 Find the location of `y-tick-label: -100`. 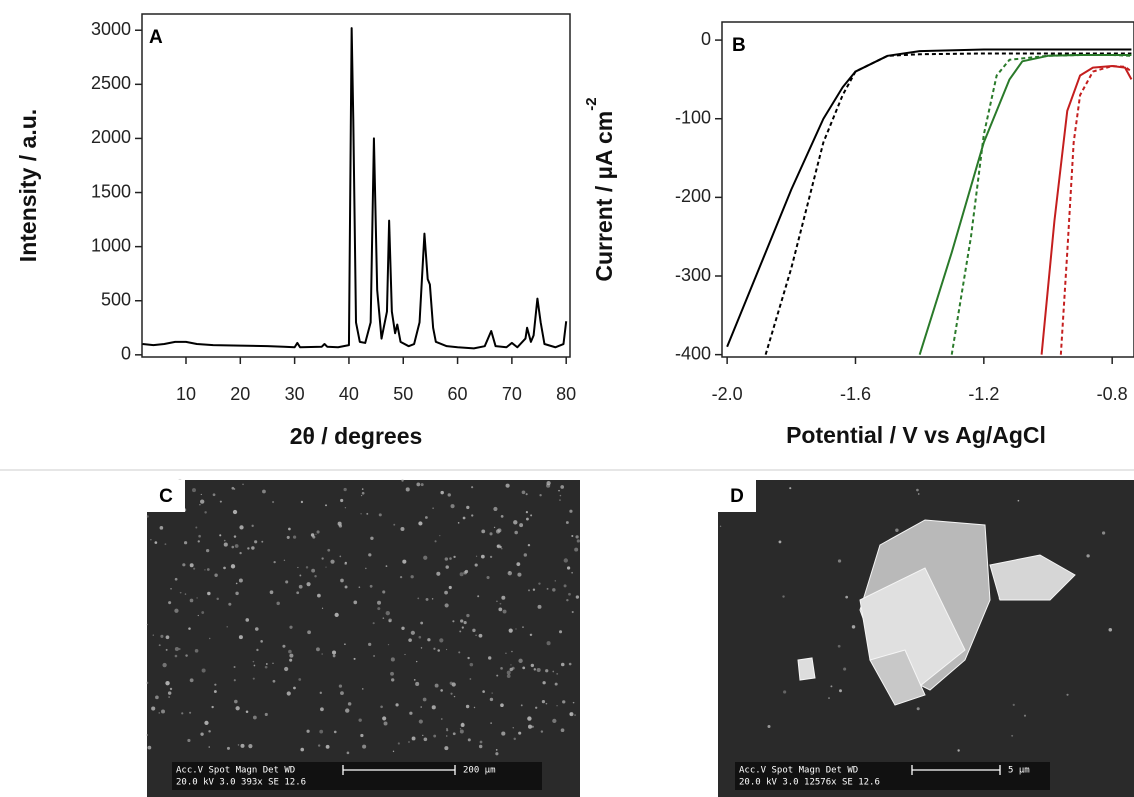

y-tick-label: -100 is located at coordinates (693, 117).